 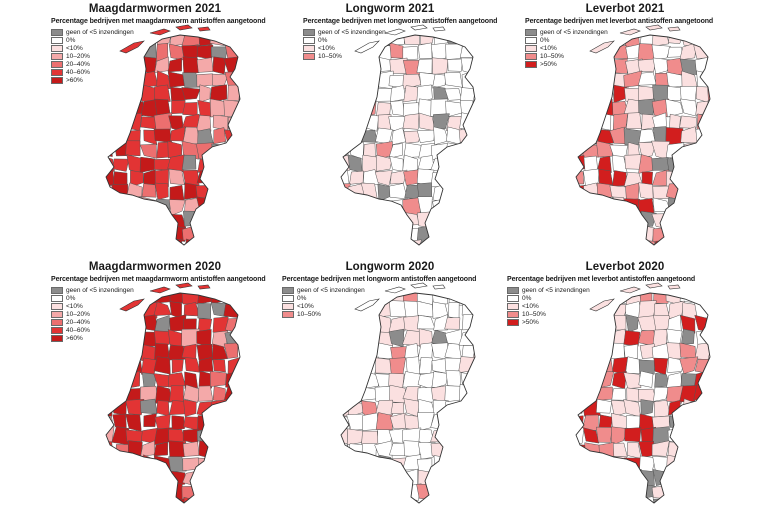 I want to click on legend-label: 0%, so click(x=527, y=298).